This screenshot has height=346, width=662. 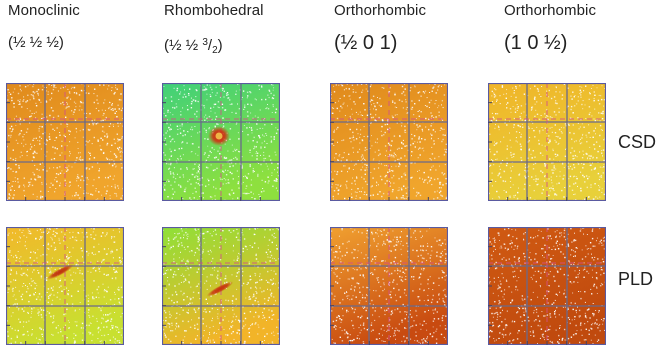 I want to click on map-csd-rhombohedral, so click(x=221, y=142).